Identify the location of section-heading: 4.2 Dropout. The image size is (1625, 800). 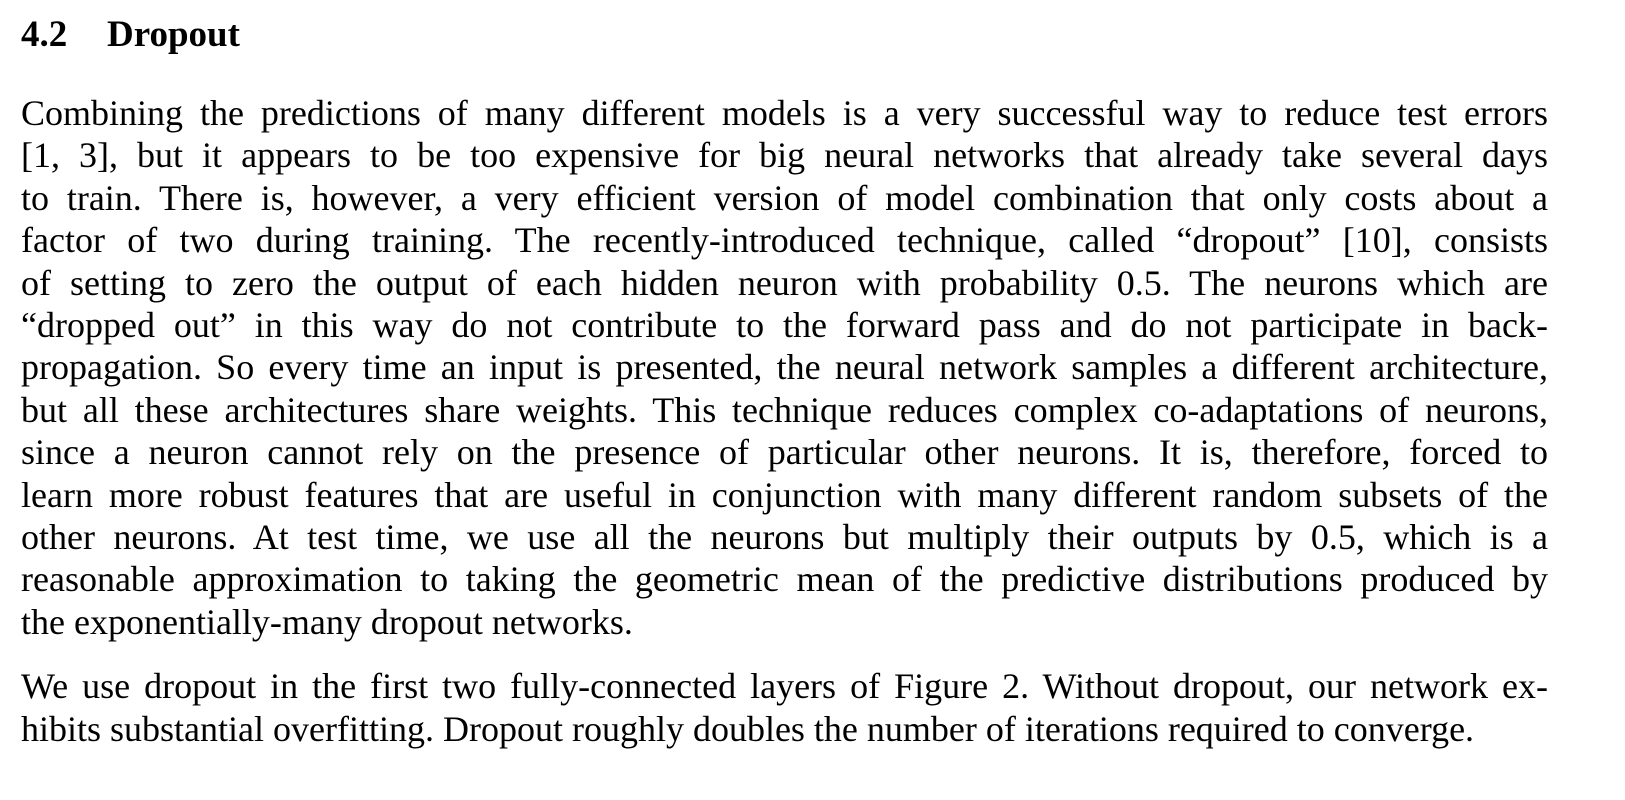
(784, 35).